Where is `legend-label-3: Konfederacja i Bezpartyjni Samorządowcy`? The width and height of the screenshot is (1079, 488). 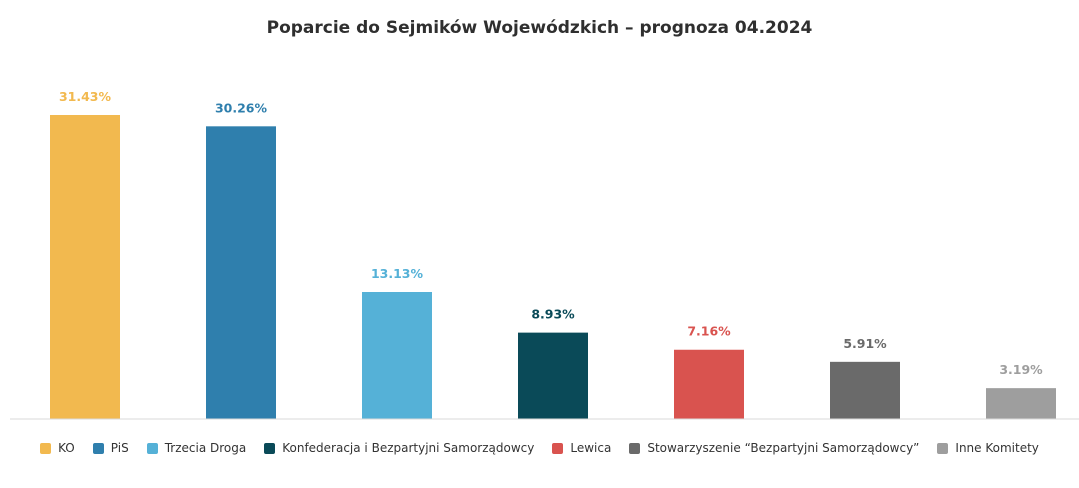 legend-label-3: Konfederacja i Bezpartyjni Samorządowcy is located at coordinates (408, 448).